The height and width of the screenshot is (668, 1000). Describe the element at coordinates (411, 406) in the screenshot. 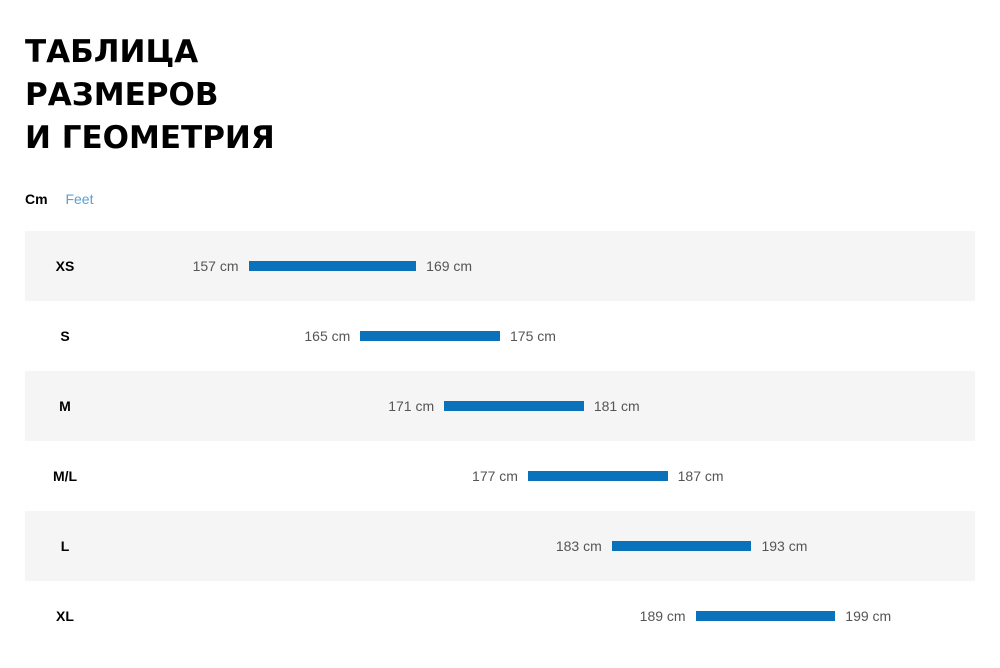

I see `min-height-label: 171 cm` at that location.